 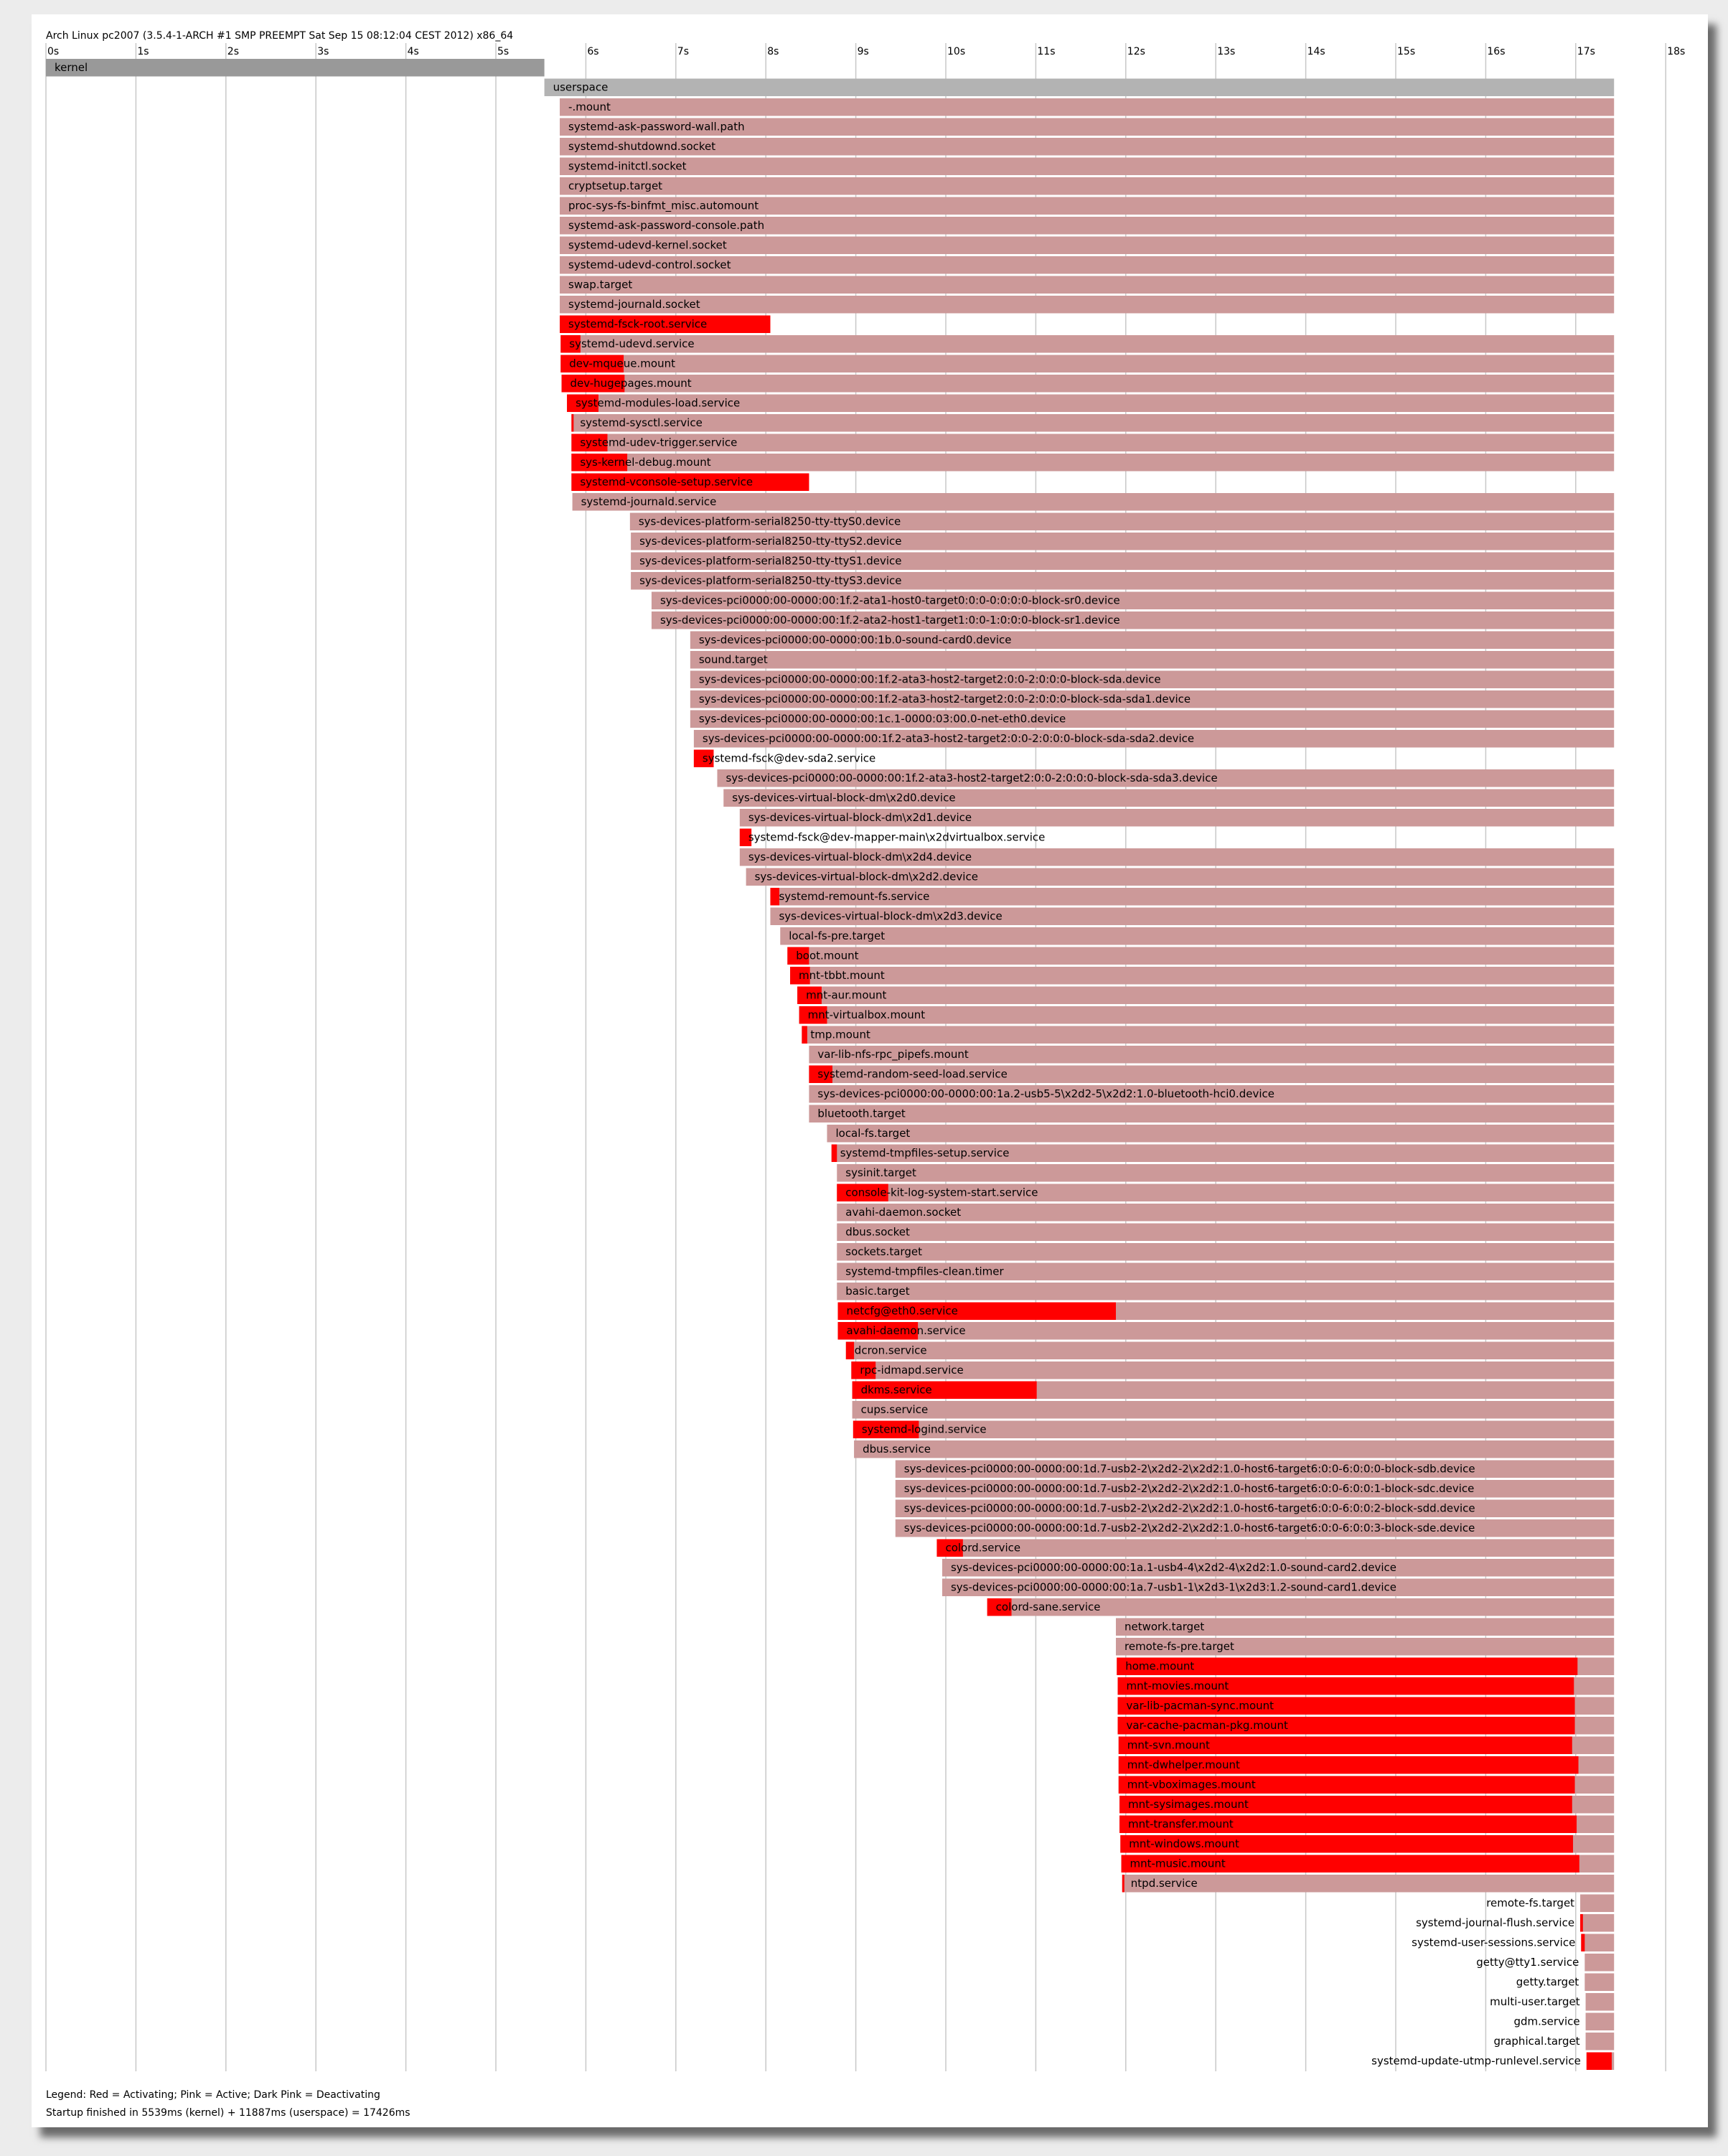 What do you see at coordinates (1476, 2061) in the screenshot?
I see `unit-label-99: systemd-update-utmp-runlevel.service` at bounding box center [1476, 2061].